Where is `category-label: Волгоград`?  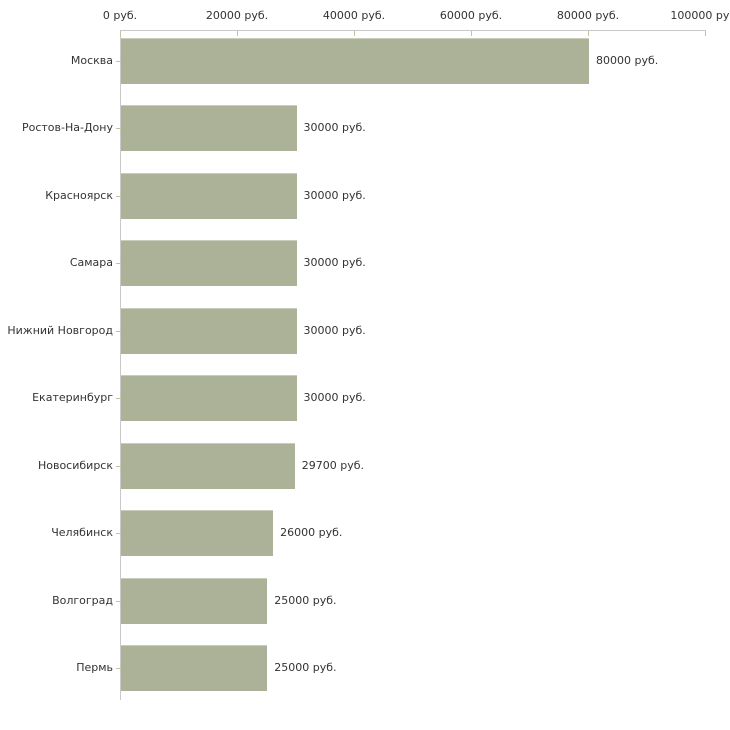 category-label: Волгоград is located at coordinates (82, 600).